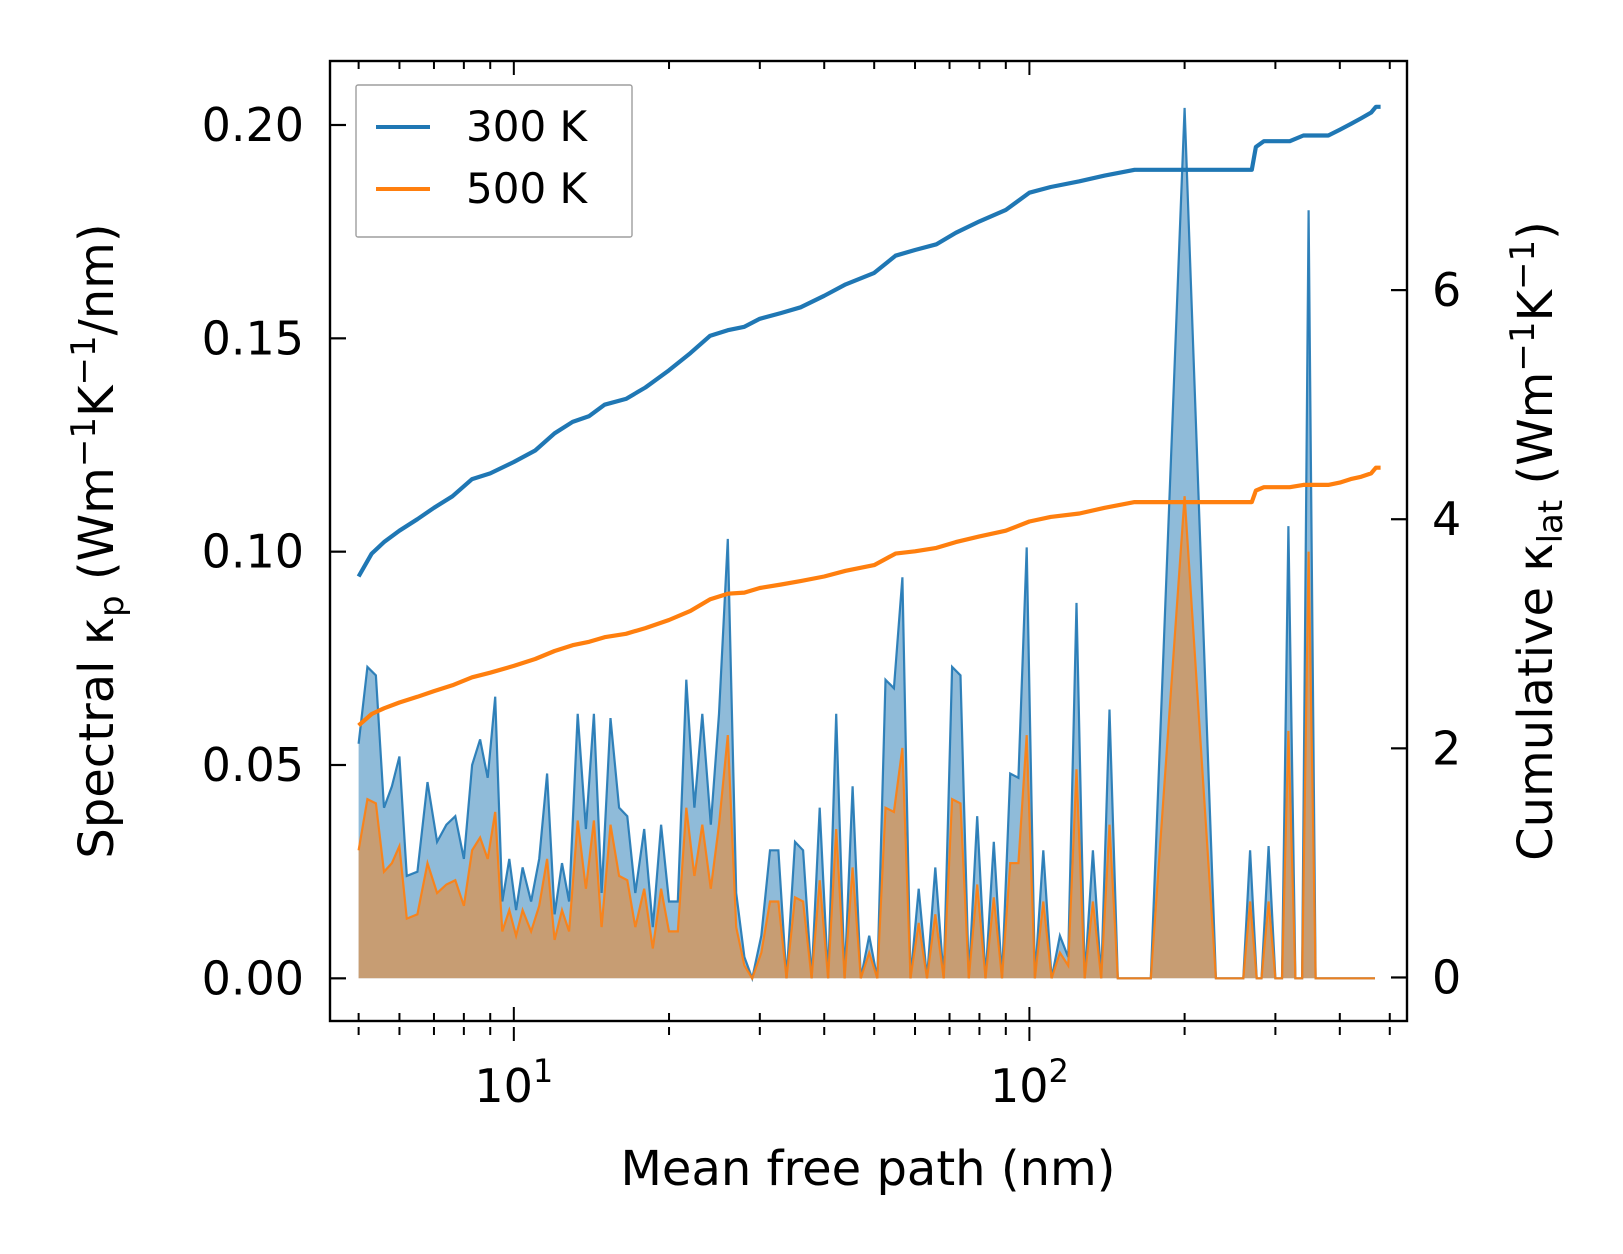 The height and width of the screenshot is (1254, 1623). I want to click on y-axis-label-left: Spectral κp (Wm−1K−1/nm), so click(98, 540).